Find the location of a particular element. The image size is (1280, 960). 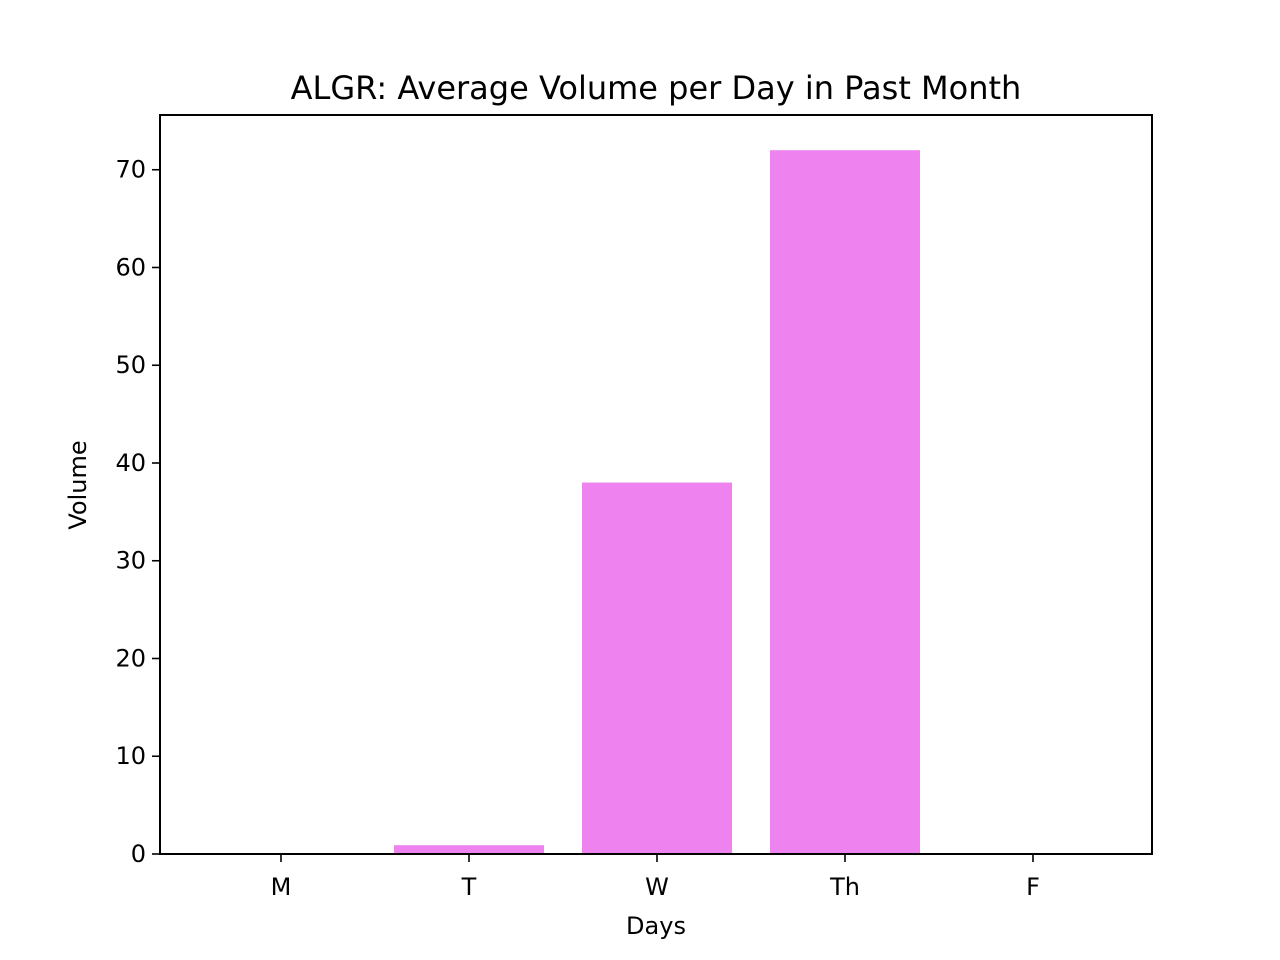

x-tick-label: M is located at coordinates (281, 887).